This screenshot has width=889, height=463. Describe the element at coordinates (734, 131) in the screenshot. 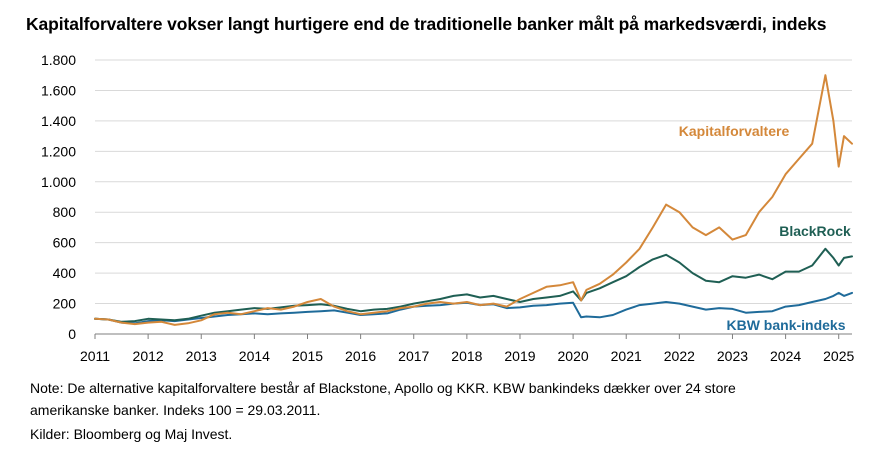

I see `series-label-kapitalforvaltere: Kapitalforvaltere` at that location.